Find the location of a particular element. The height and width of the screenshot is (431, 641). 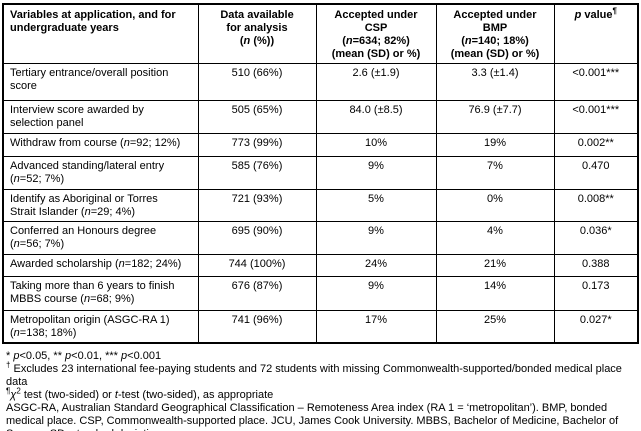

data-available-cell: 721 (93%) is located at coordinates (257, 205).